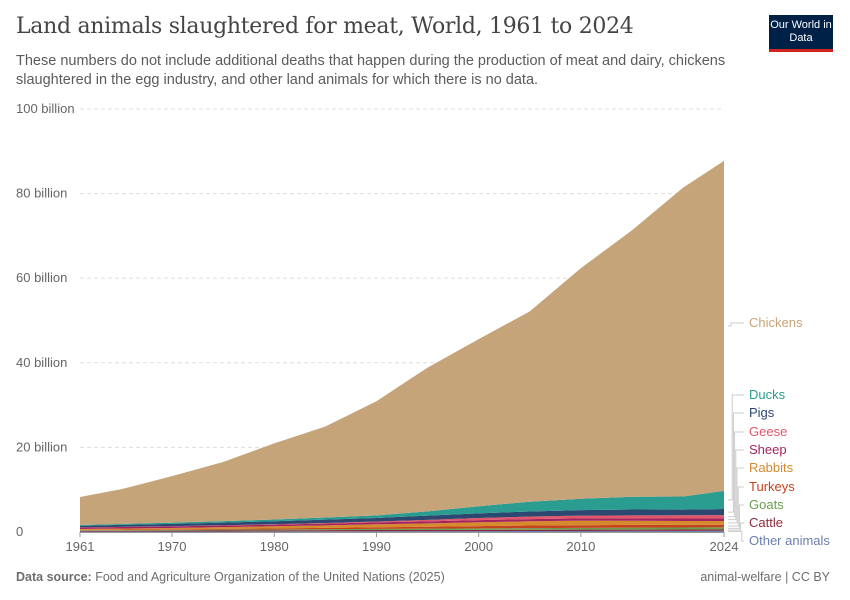 This screenshot has width=850, height=600. I want to click on x-tick-label: 2010, so click(580, 546).